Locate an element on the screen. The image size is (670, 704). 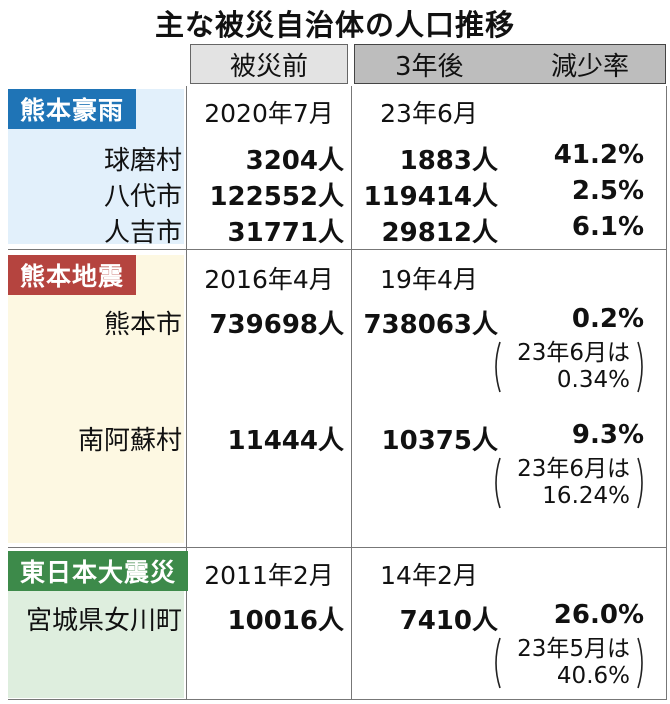
header-before: 被災前 is located at coordinates (269, 64).